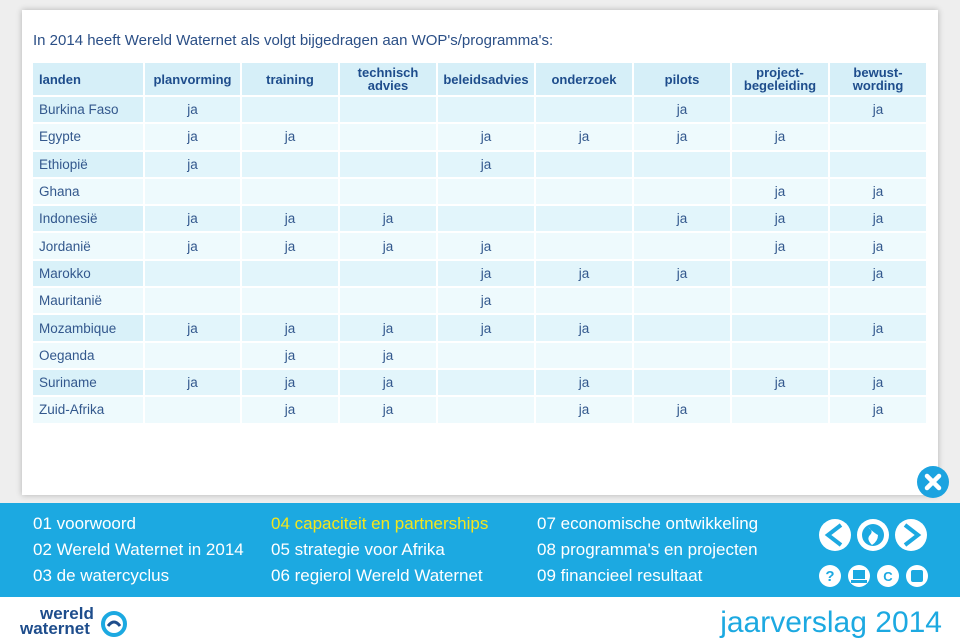  What do you see at coordinates (89, 80) in the screenshot?
I see `column-header: landen` at bounding box center [89, 80].